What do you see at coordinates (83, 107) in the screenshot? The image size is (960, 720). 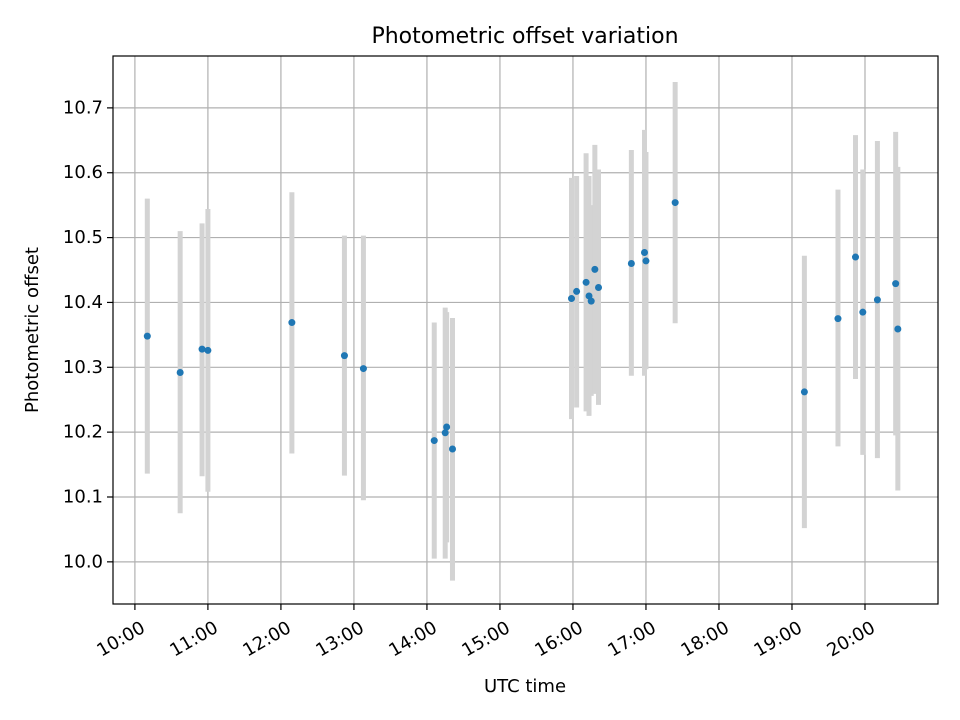 I see `y-tick-label: 10.7` at bounding box center [83, 107].